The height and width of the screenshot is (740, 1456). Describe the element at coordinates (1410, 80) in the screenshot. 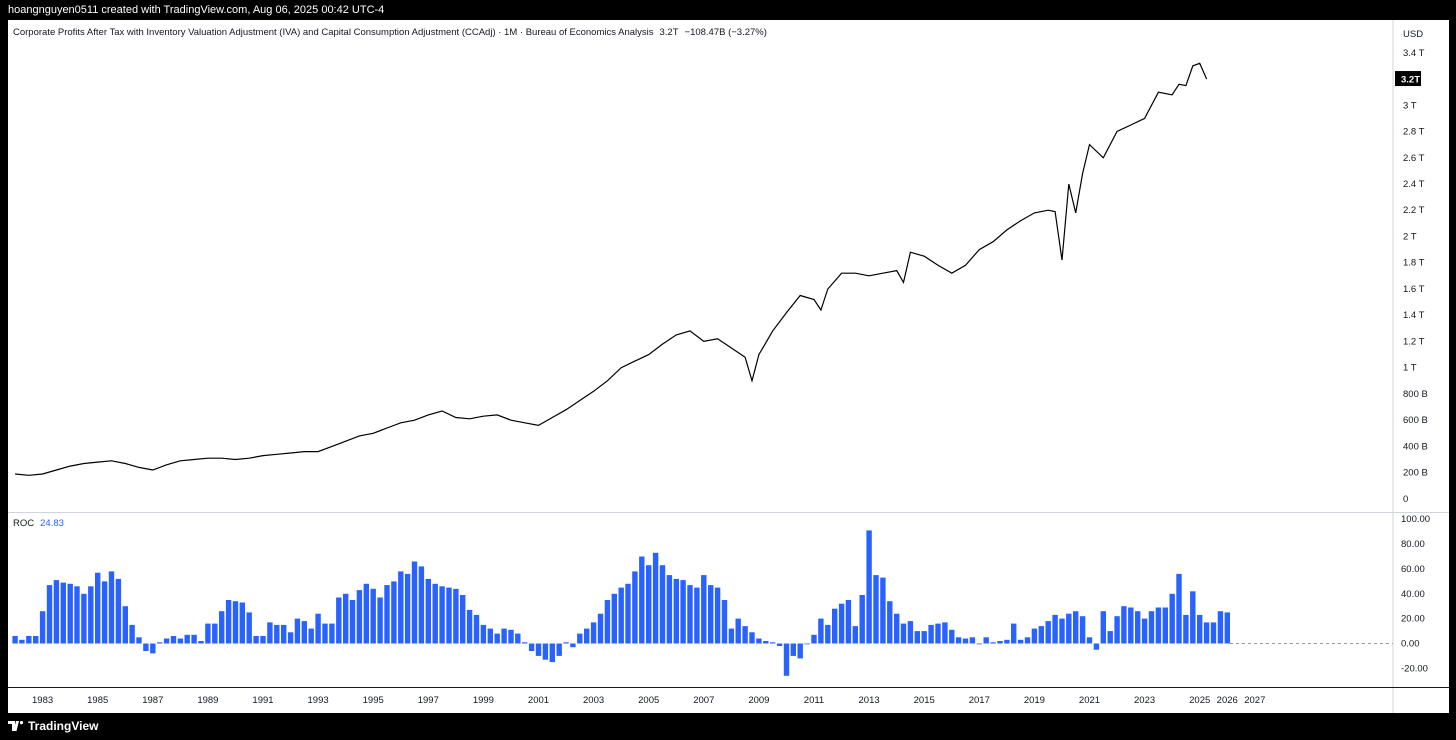

I see `last-value-badge-label: 3.2T` at that location.